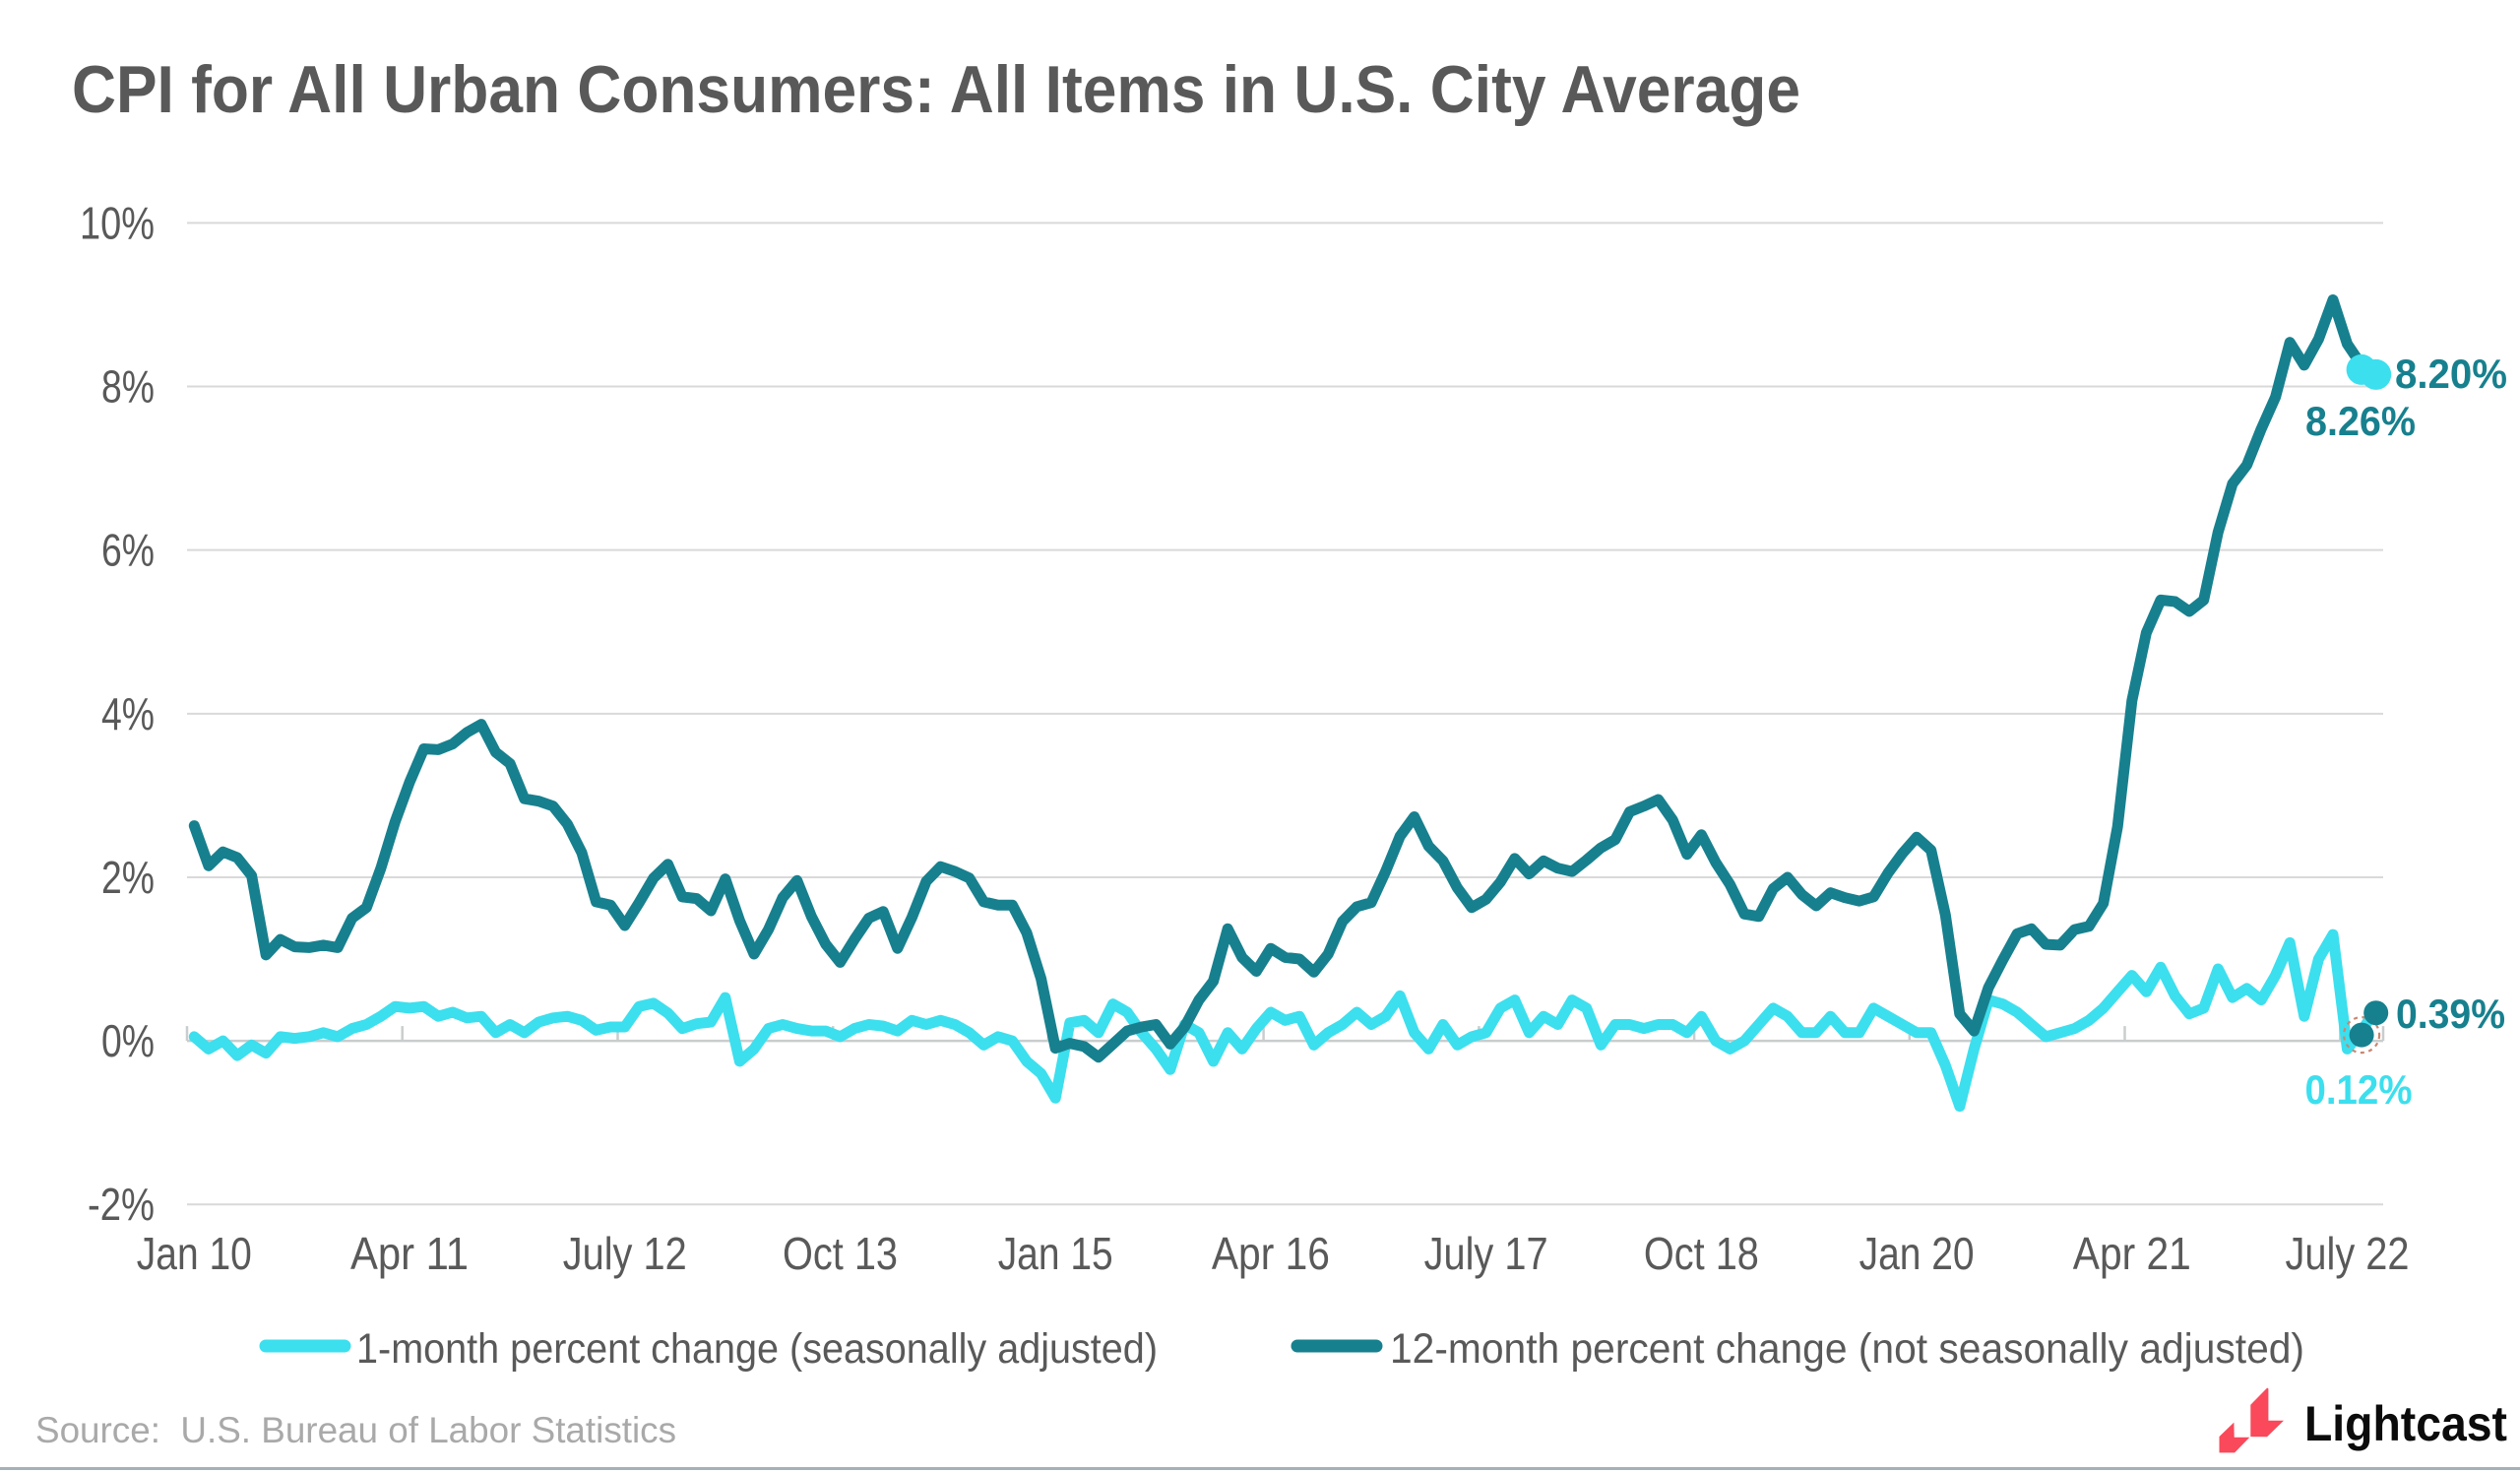 The image size is (2520, 1473). What do you see at coordinates (2348, 1253) in the screenshot?
I see `svg-text: July 22` at bounding box center [2348, 1253].